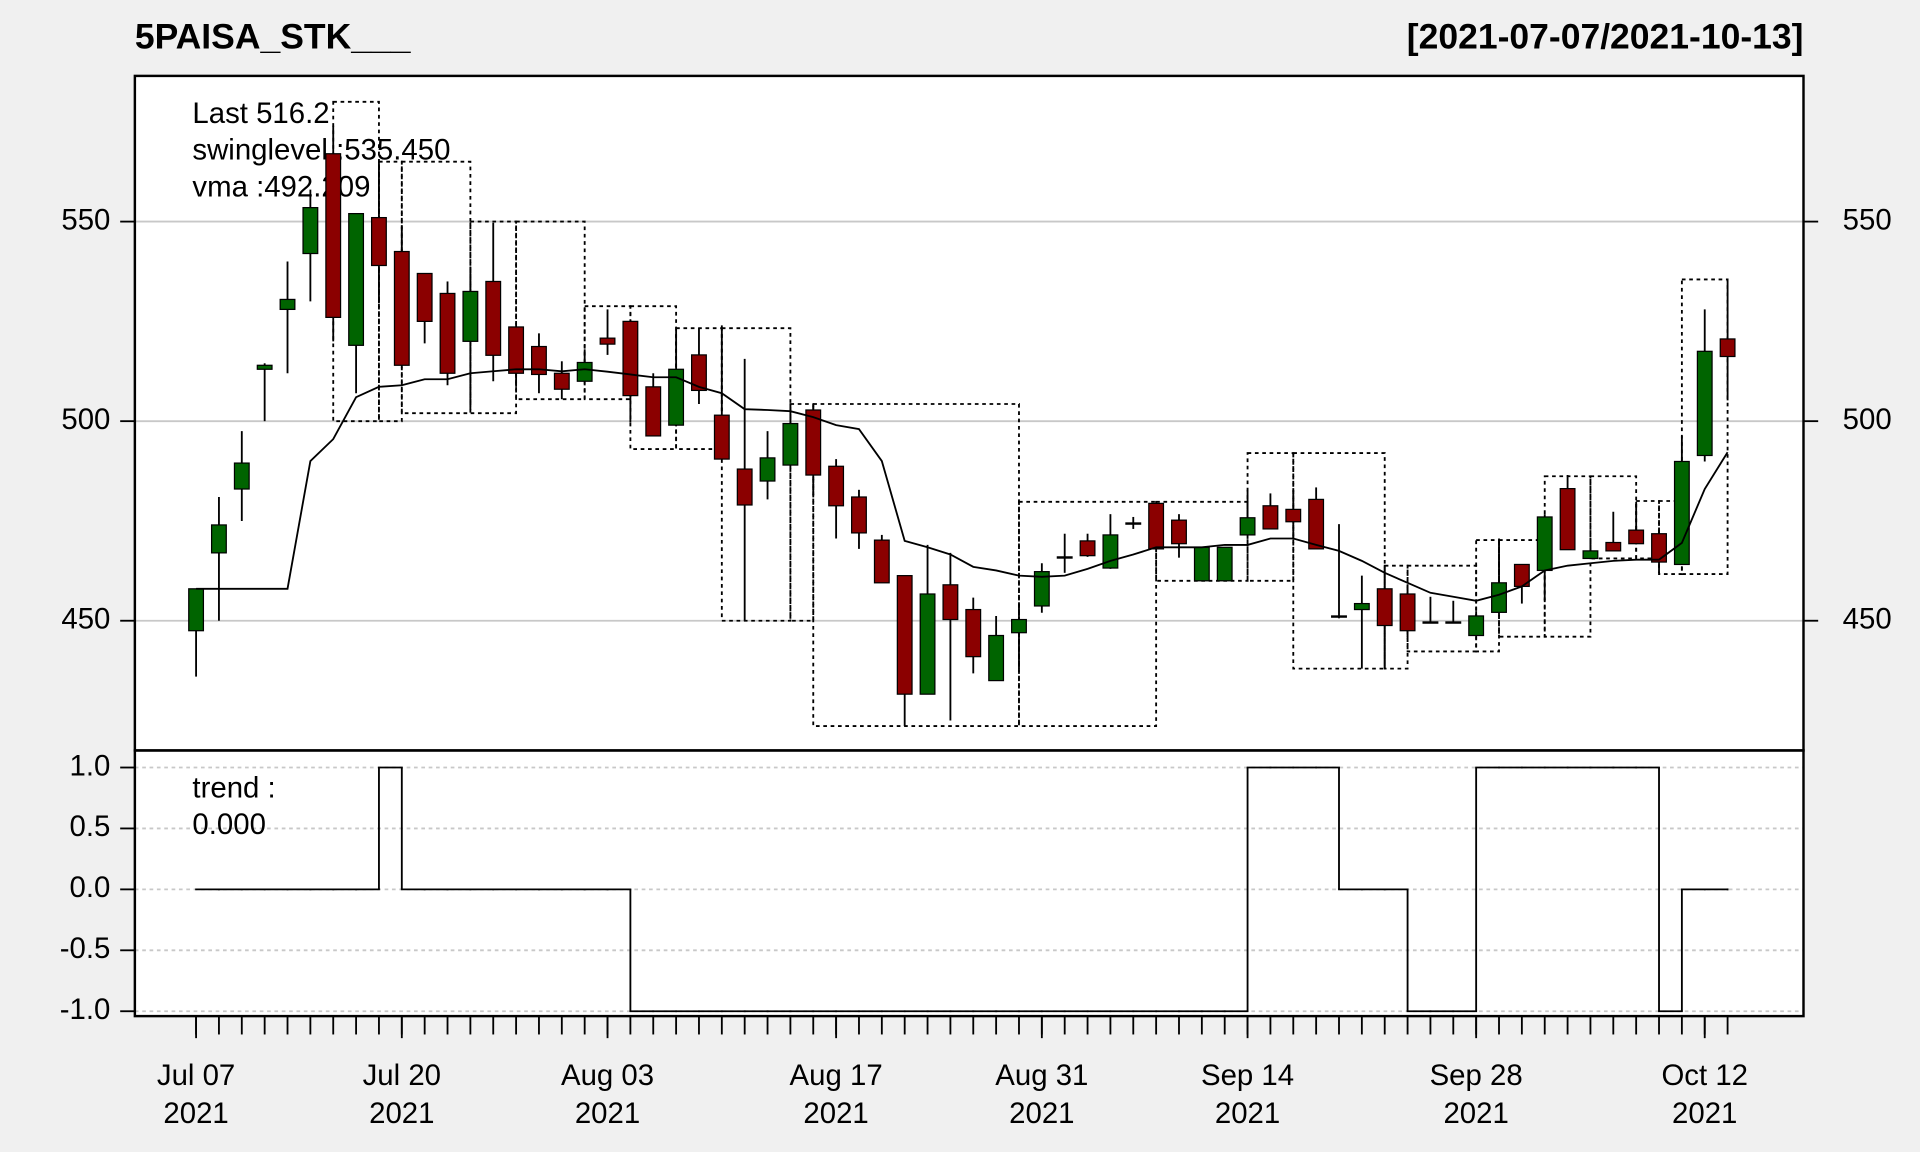  Describe the element at coordinates (260, 113) in the screenshot. I see `legend-text: Last 516.2` at that location.